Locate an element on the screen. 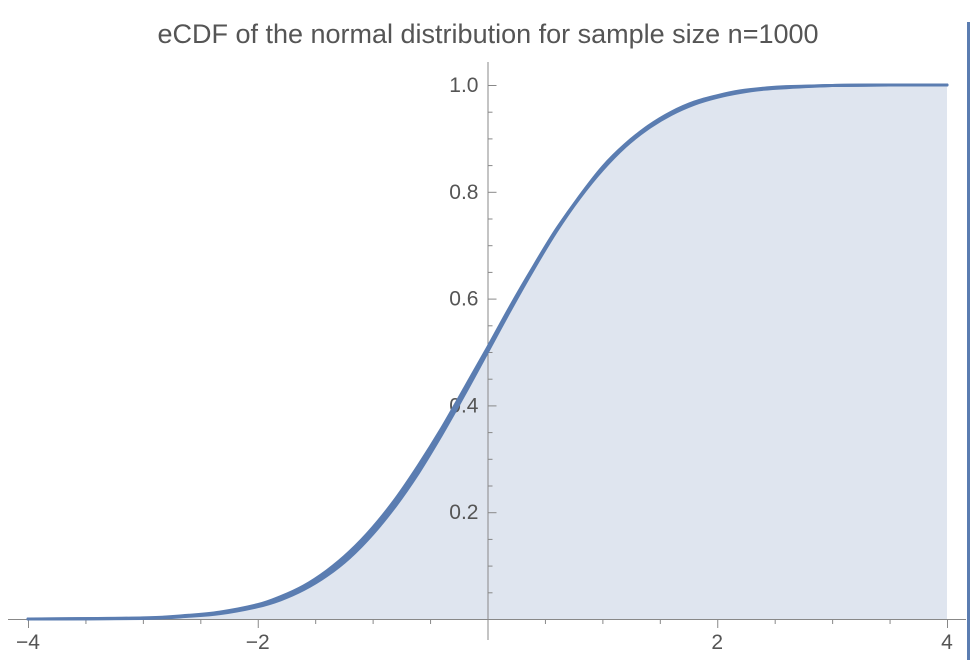 Image resolution: width=980 pixels, height=660 pixels. x-tick-label: 4 is located at coordinates (947, 642).